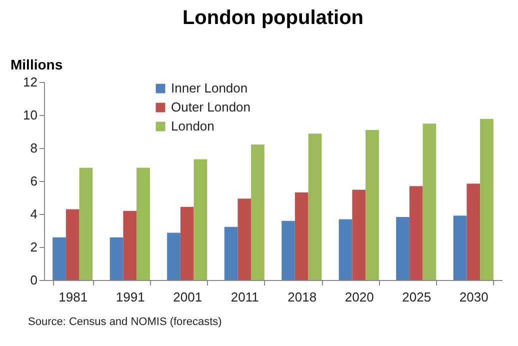 The height and width of the screenshot is (346, 518). I want to click on legend-label: Outer London, so click(211, 107).